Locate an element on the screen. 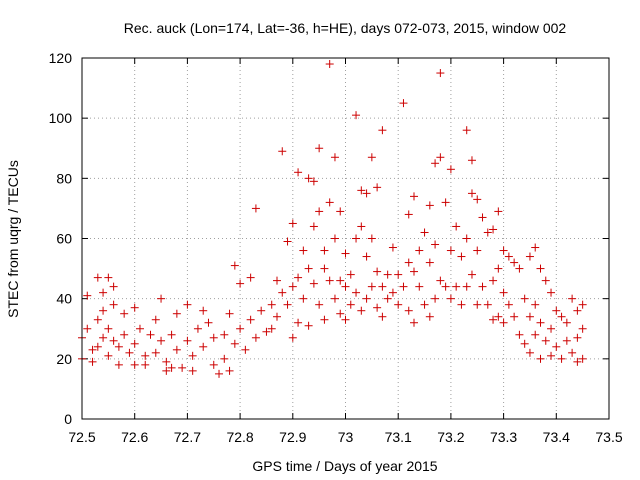 The image size is (640, 480). y-tick-label: 40 is located at coordinates (64, 299).